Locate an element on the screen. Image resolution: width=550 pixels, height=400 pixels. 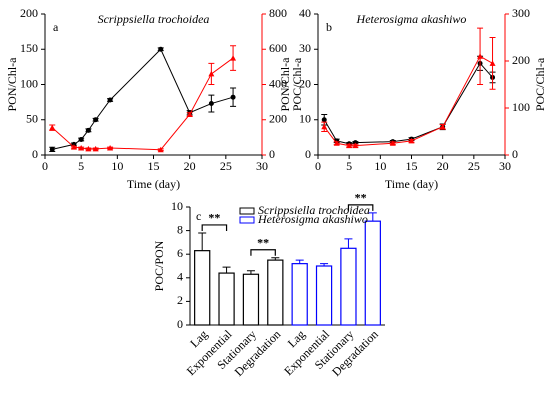
y2-tick-label: 100 is located at coordinates (521, 107).